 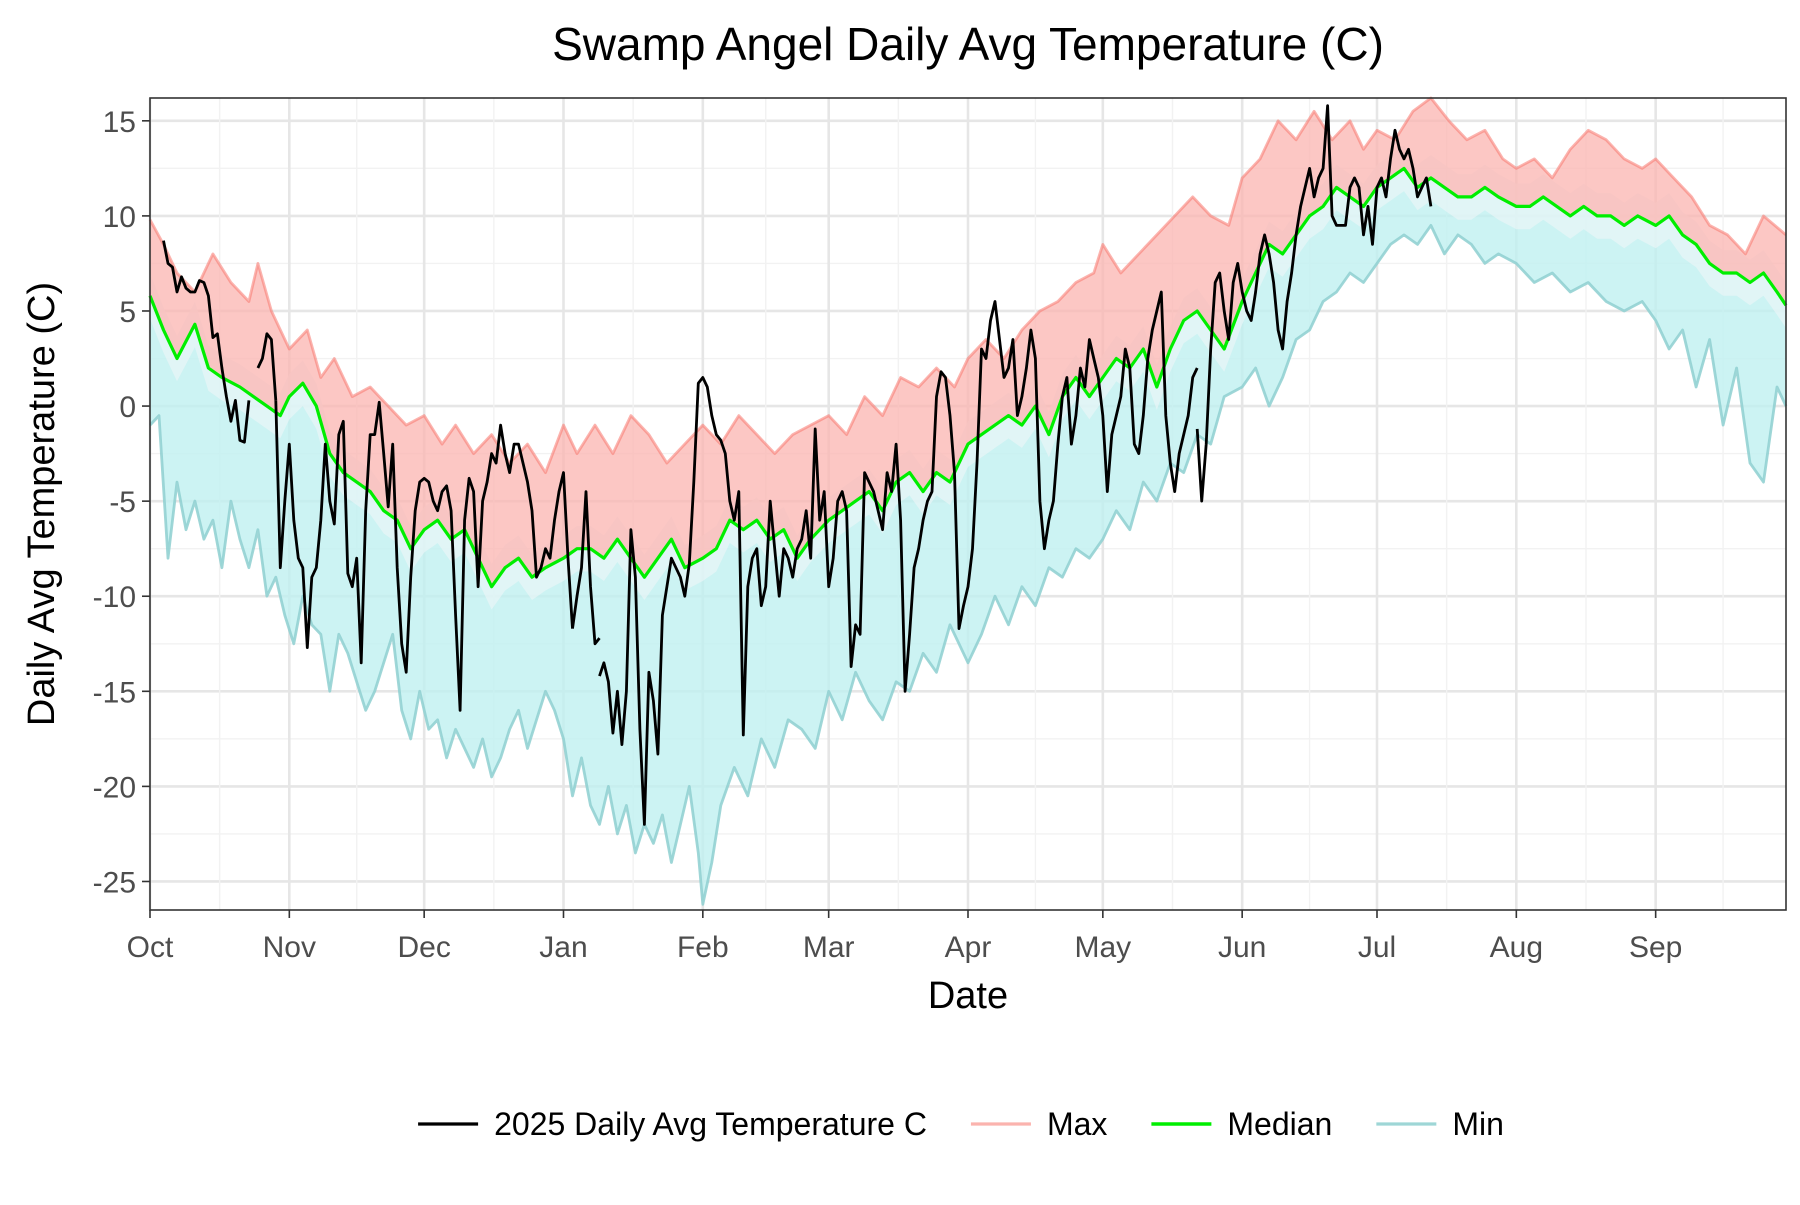 What do you see at coordinates (1279, 1124) in the screenshot?
I see `legend-label-median: Median` at bounding box center [1279, 1124].